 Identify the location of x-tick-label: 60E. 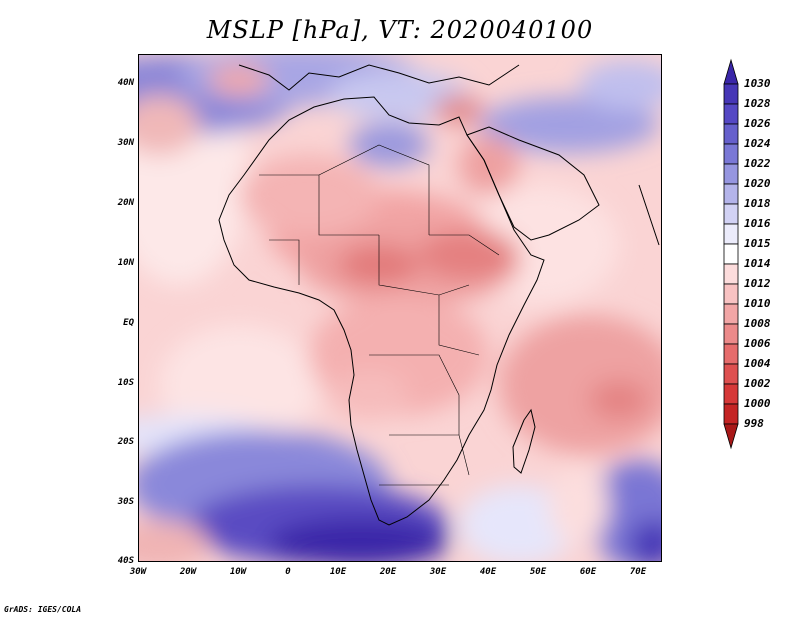
(588, 572).